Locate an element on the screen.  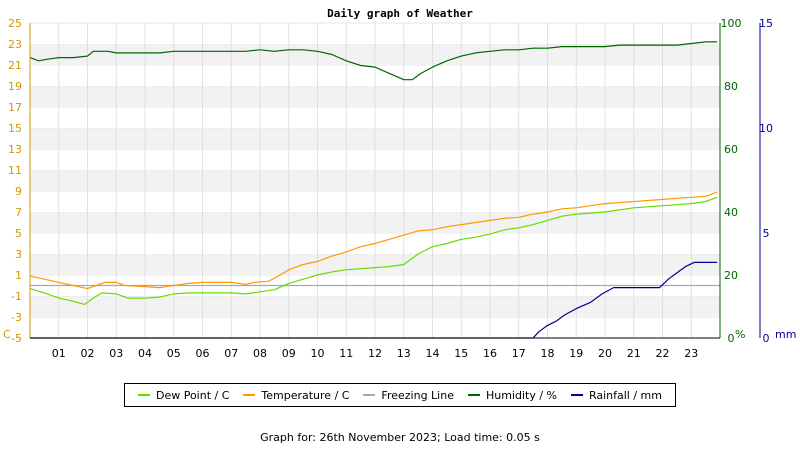
legend-item-humidity: Humidity / % is located at coordinates (512, 395).